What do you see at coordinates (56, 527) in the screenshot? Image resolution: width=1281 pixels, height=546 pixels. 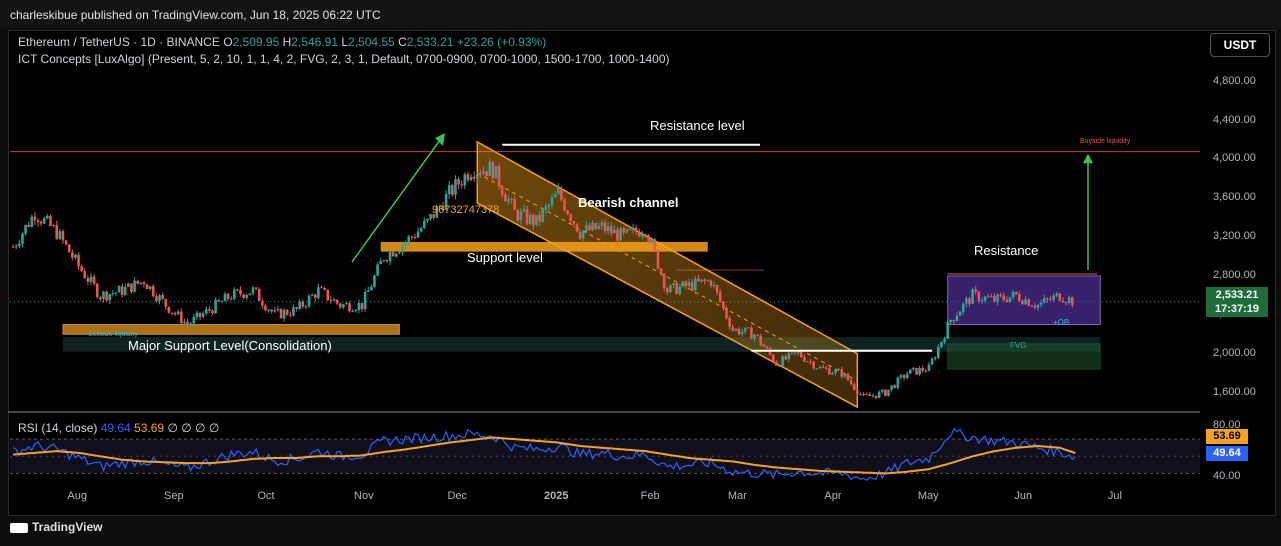 I see `footer-brand: TradingView` at bounding box center [56, 527].